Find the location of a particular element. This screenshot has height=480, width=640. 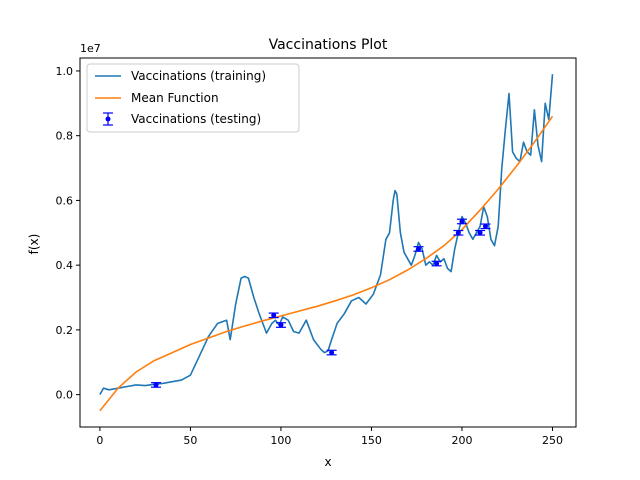

x-tick-label: 100 is located at coordinates (280, 440).